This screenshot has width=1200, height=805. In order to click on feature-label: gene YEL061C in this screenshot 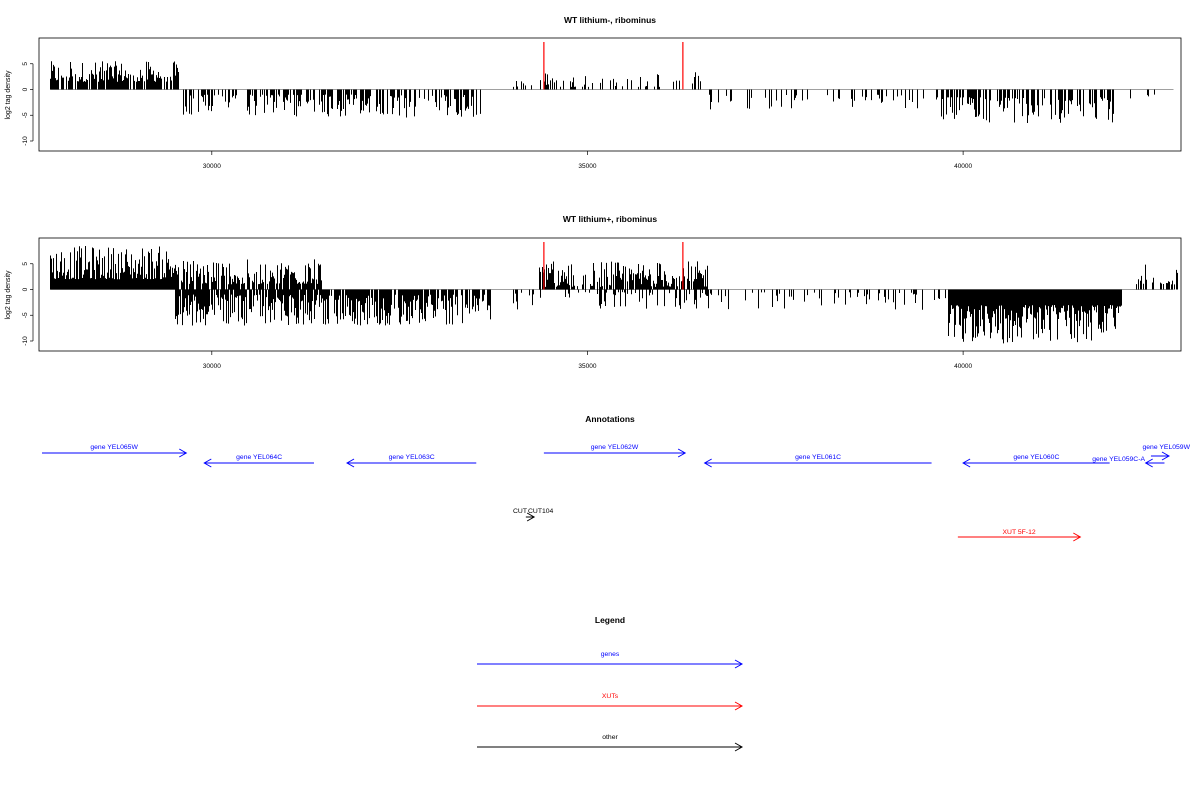, I will do `click(818, 457)`.